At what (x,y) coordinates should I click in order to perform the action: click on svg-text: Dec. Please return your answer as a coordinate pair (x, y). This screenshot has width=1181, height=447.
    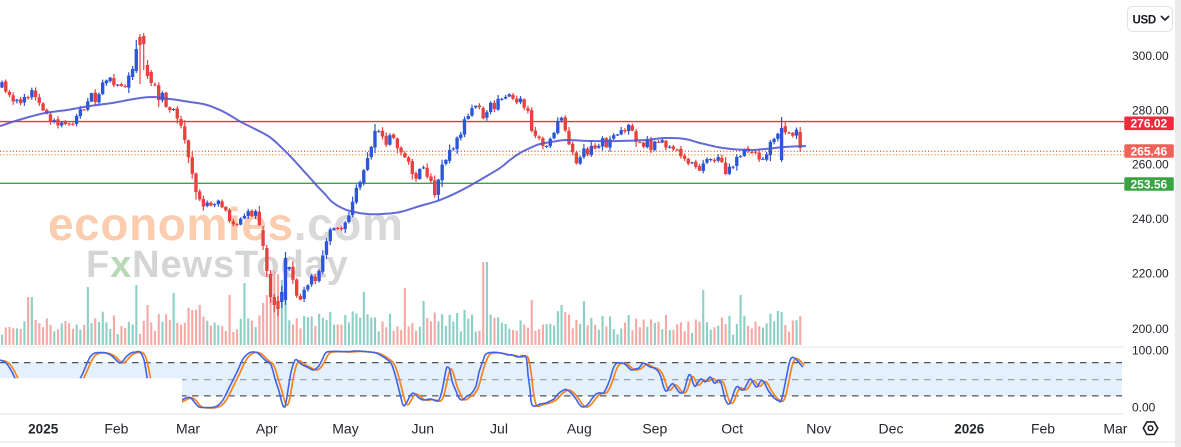
    Looking at the image, I should click on (891, 429).